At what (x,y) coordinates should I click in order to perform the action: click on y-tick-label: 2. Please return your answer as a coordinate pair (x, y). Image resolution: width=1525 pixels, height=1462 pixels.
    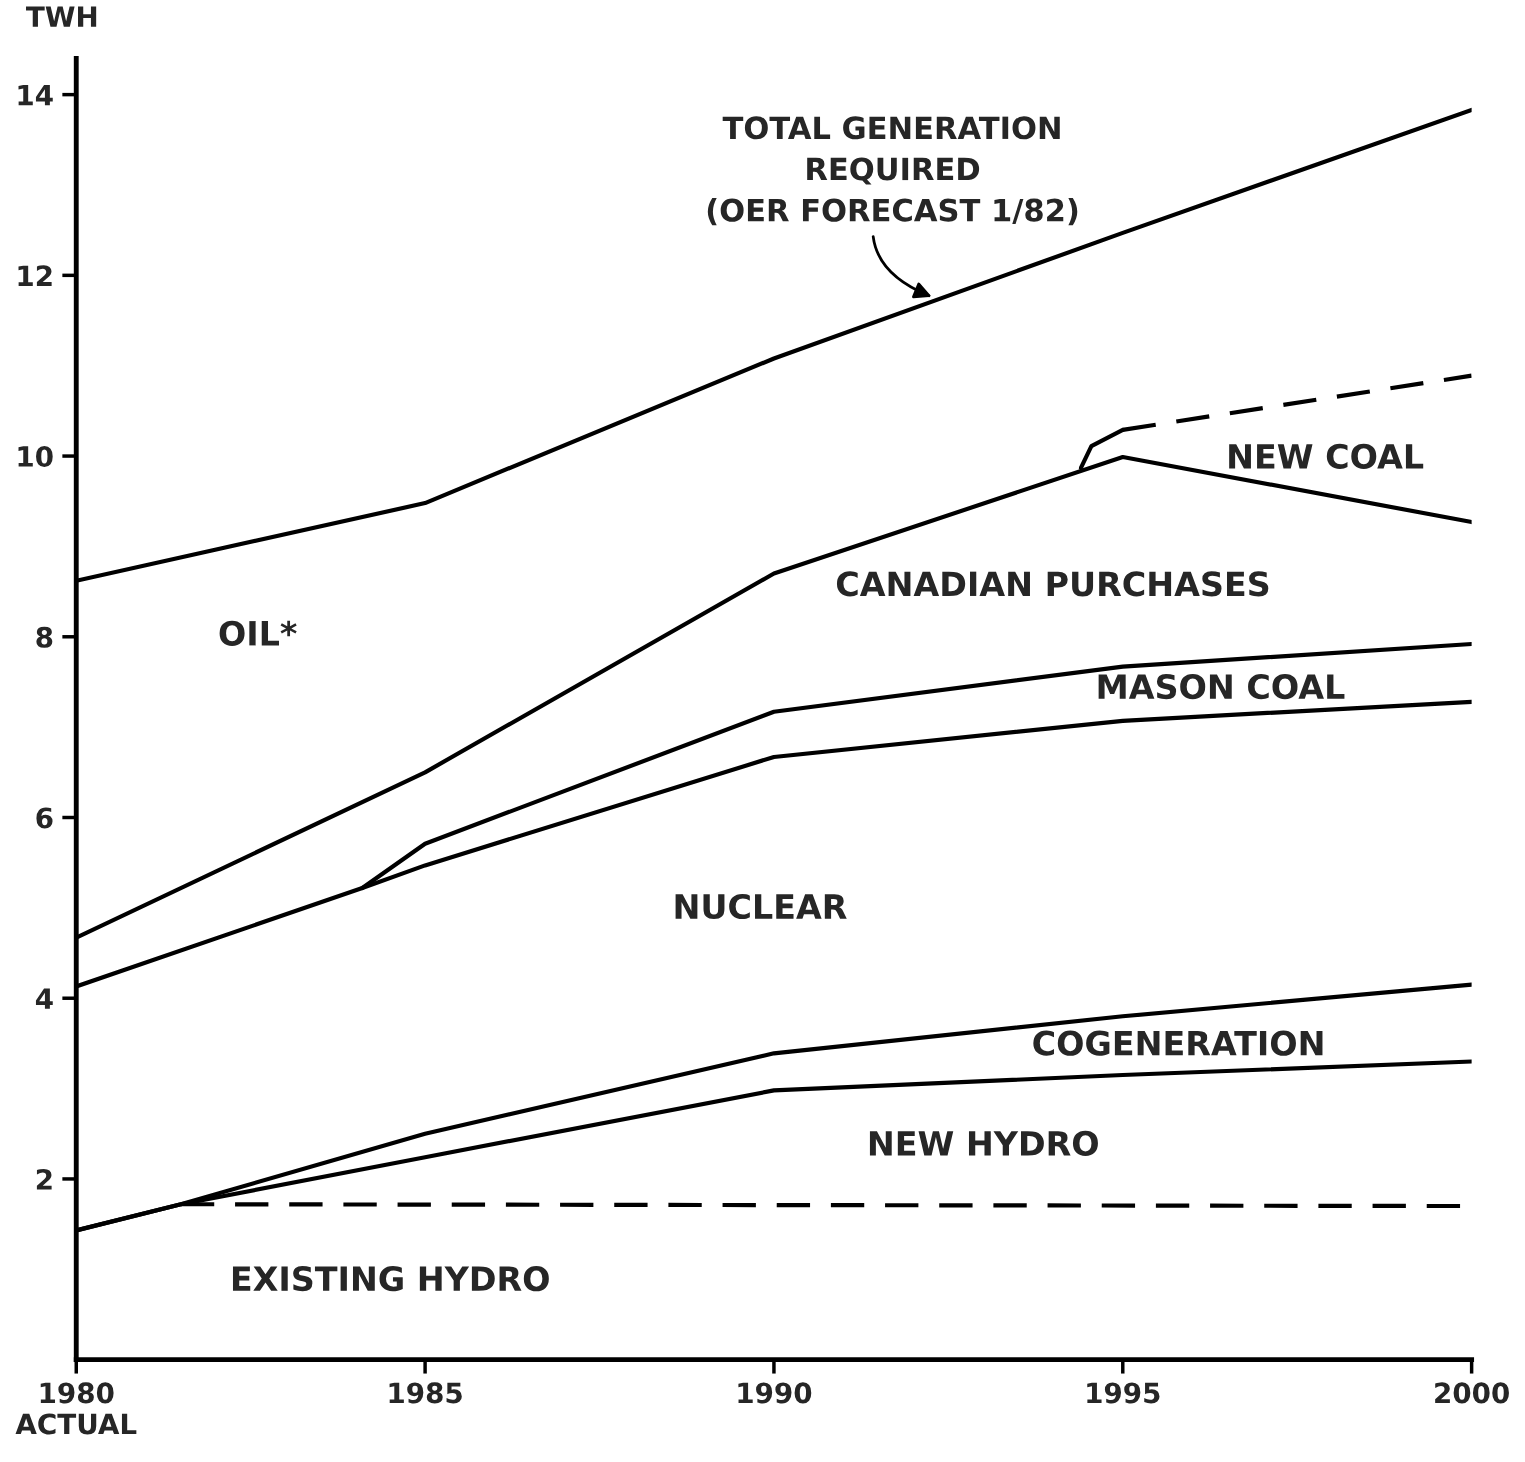
    Looking at the image, I should click on (44, 1179).